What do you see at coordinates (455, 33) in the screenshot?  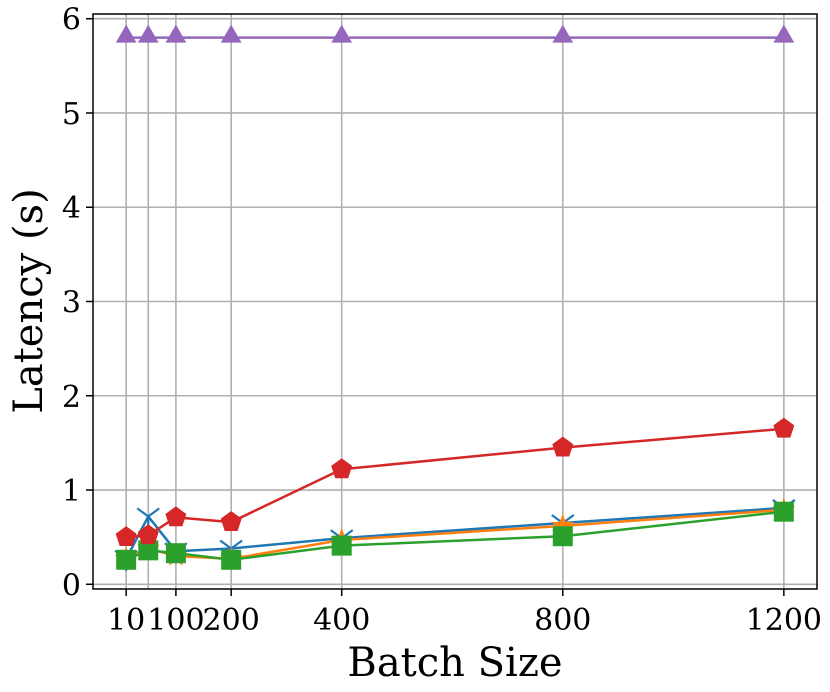 I see `series-purple` at bounding box center [455, 33].